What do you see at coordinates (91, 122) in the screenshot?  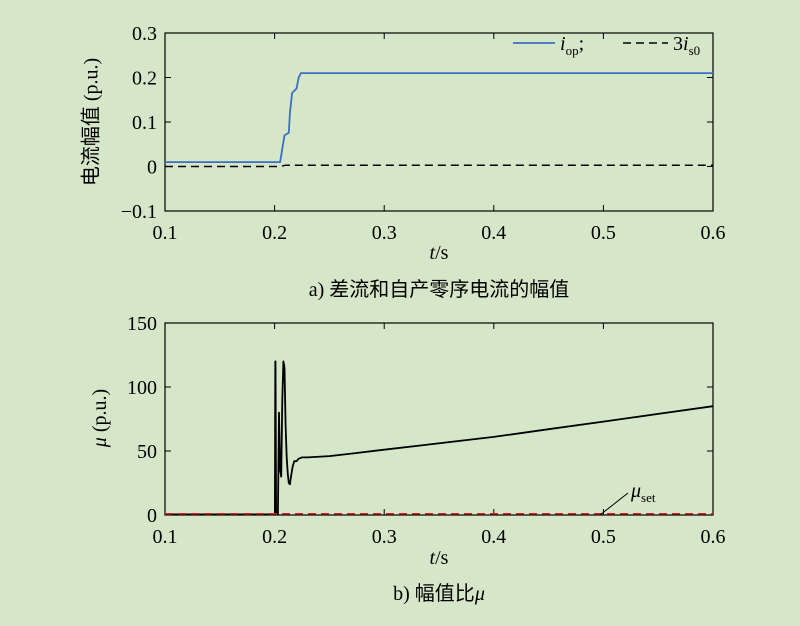 I see `panel-a-ylabel: 电流幅值 (p.u.)` at bounding box center [91, 122].